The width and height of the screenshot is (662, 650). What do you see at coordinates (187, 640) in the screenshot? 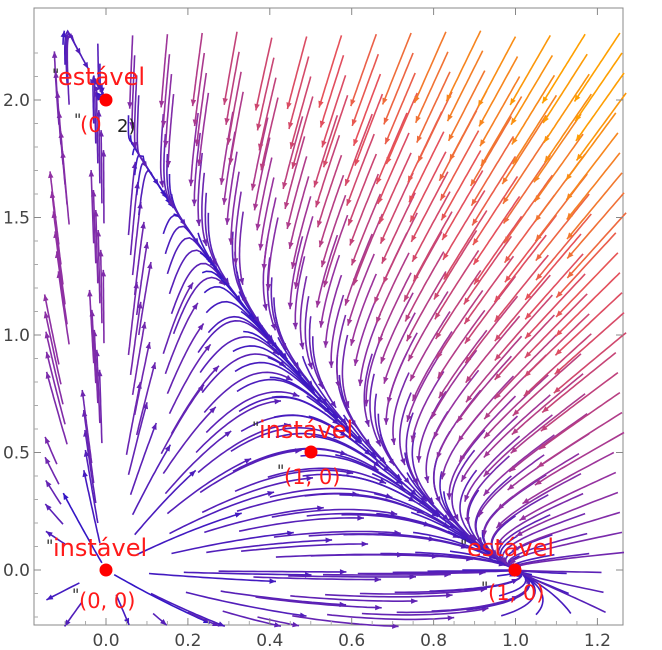
I see `x-tick-label: 0.2` at bounding box center [187, 640].